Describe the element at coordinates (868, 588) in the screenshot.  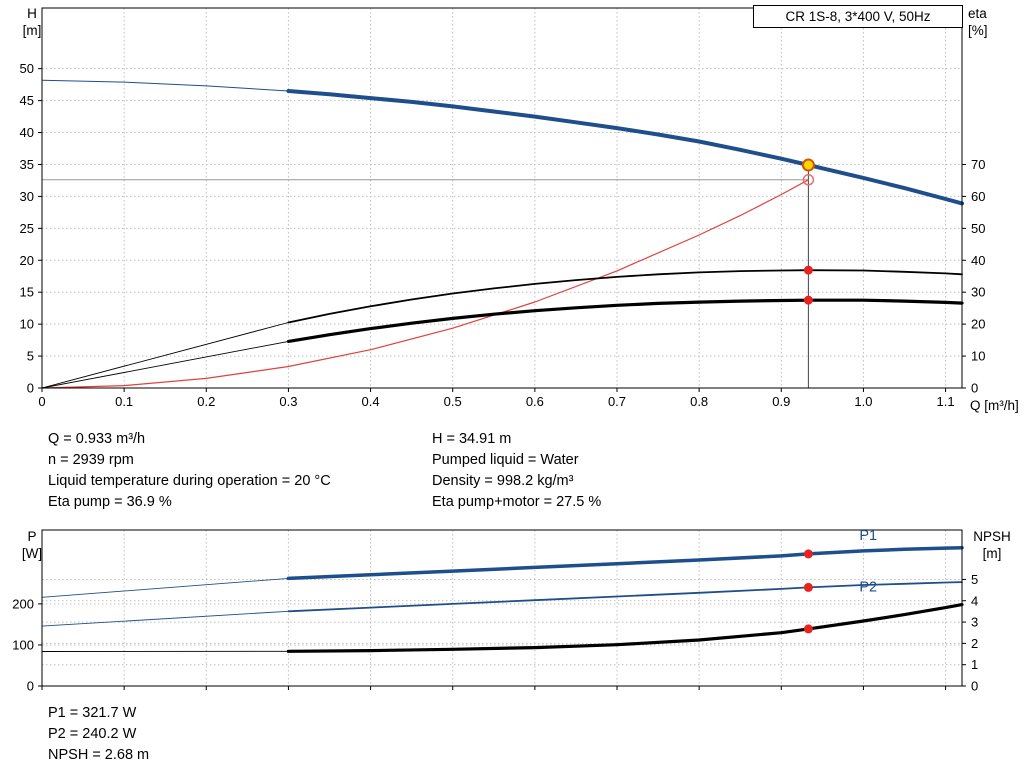
I see `p2-curve-label: P2` at that location.